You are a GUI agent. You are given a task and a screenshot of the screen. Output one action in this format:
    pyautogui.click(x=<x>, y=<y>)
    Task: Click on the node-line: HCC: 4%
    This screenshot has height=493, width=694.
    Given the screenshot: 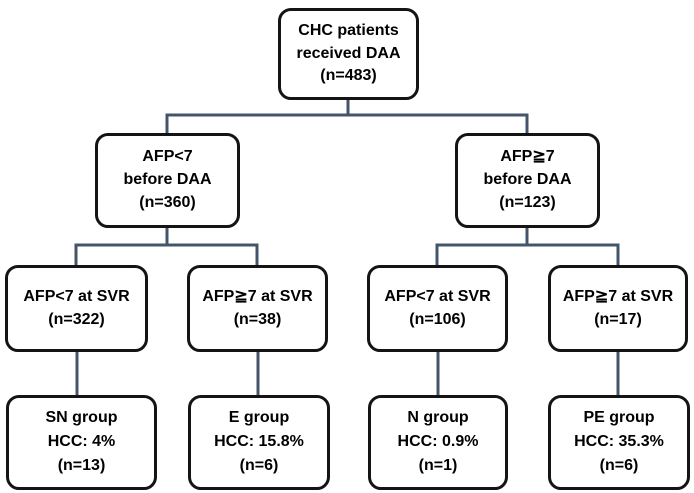 What is the action you would take?
    pyautogui.click(x=81, y=442)
    